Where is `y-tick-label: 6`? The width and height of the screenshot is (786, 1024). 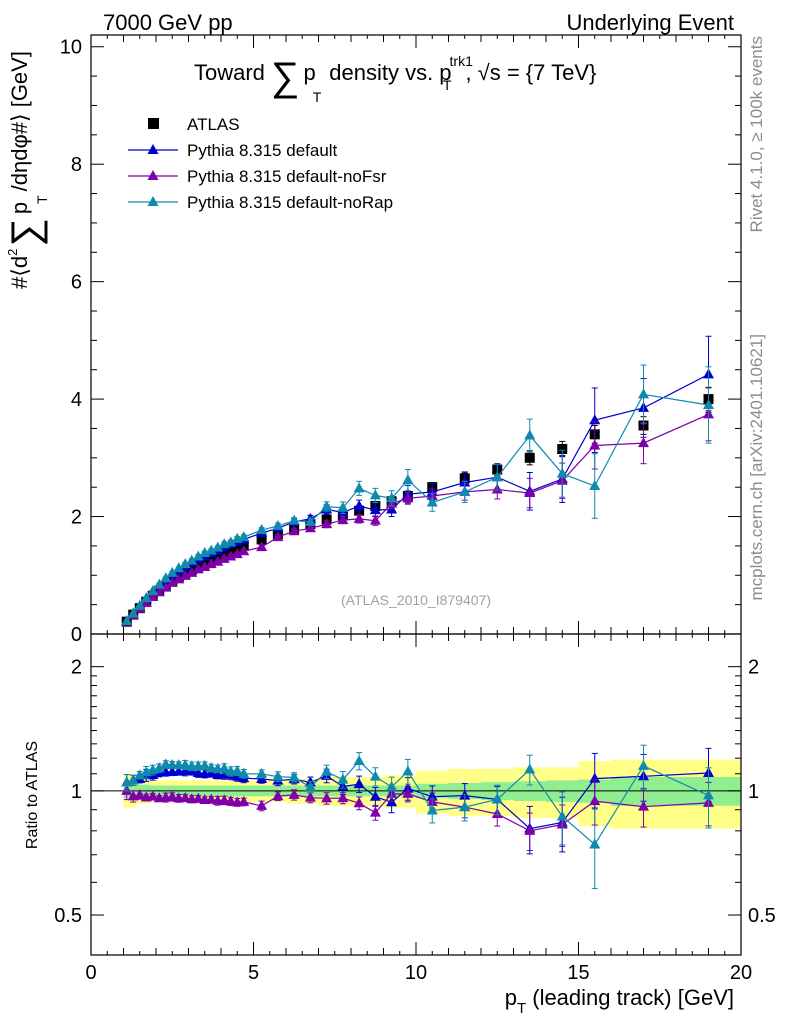 y-tick-label: 6 is located at coordinates (76, 283).